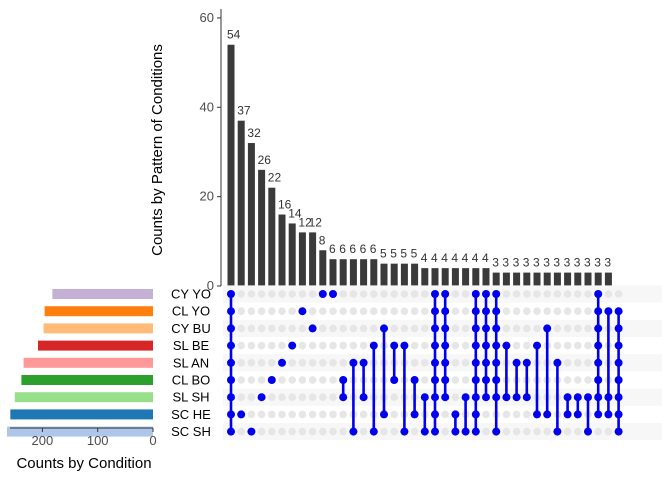 Image resolution: width=672 pixels, height=480 pixels. What do you see at coordinates (275, 178) in the screenshot?
I see `bar-value-label: 22` at bounding box center [275, 178].